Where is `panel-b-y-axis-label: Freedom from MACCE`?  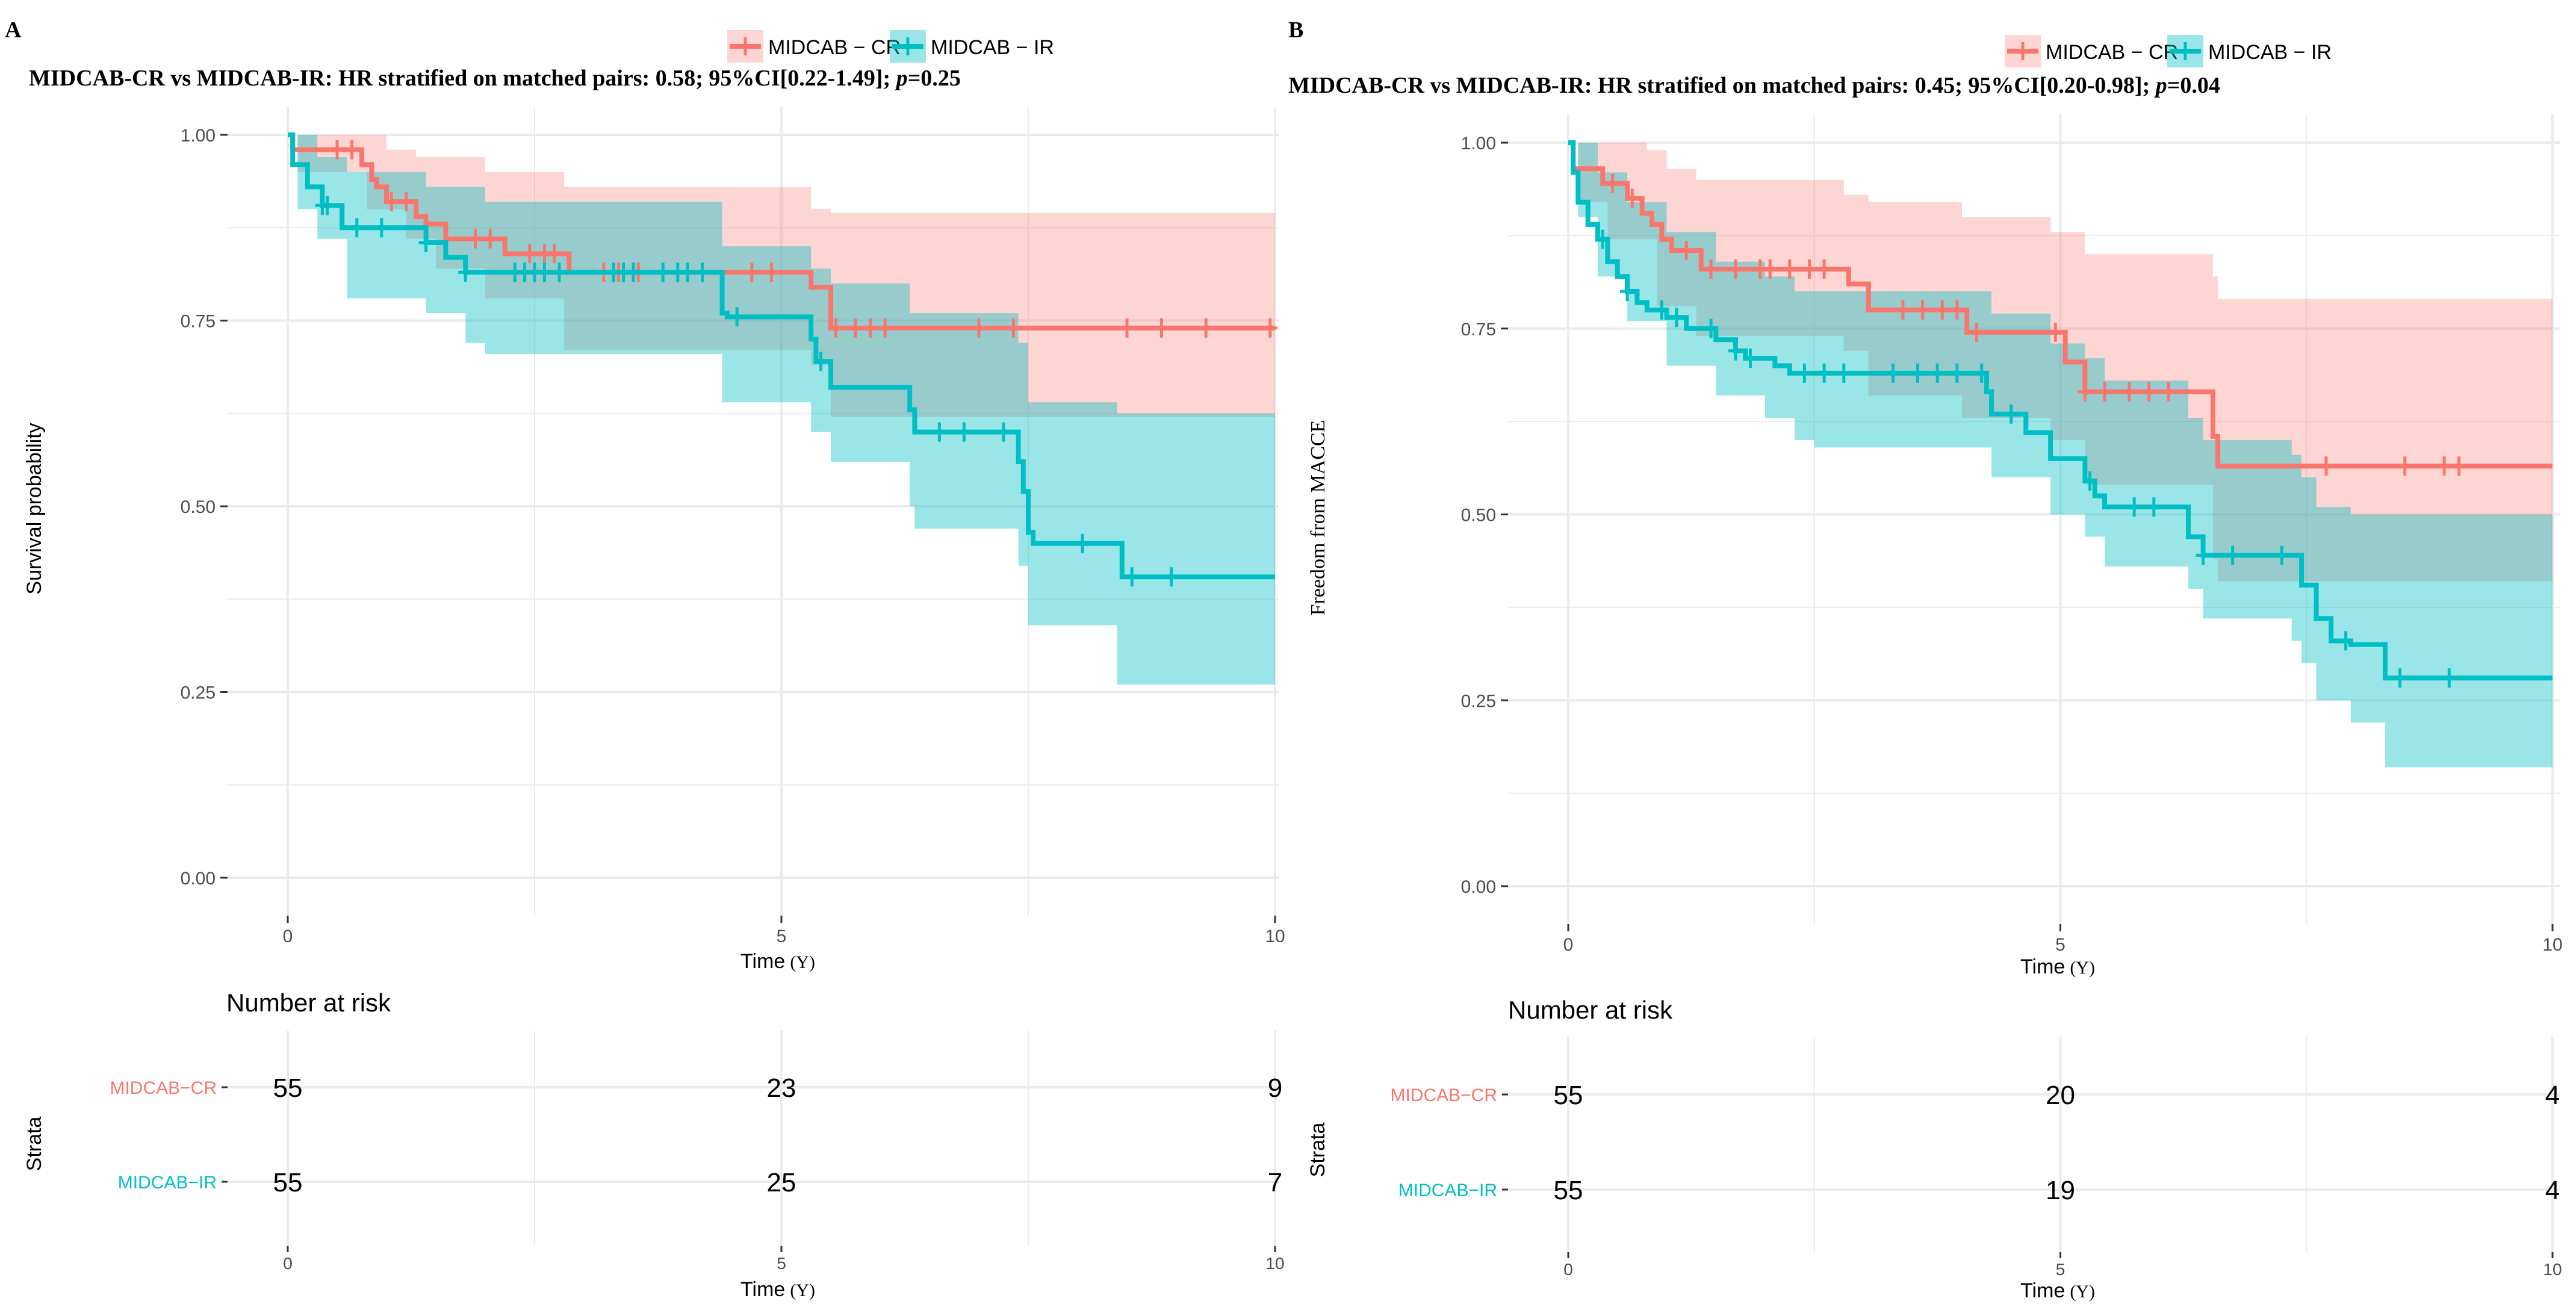
panel-b-y-axis-label: Freedom from MACCE is located at coordinates (1318, 518).